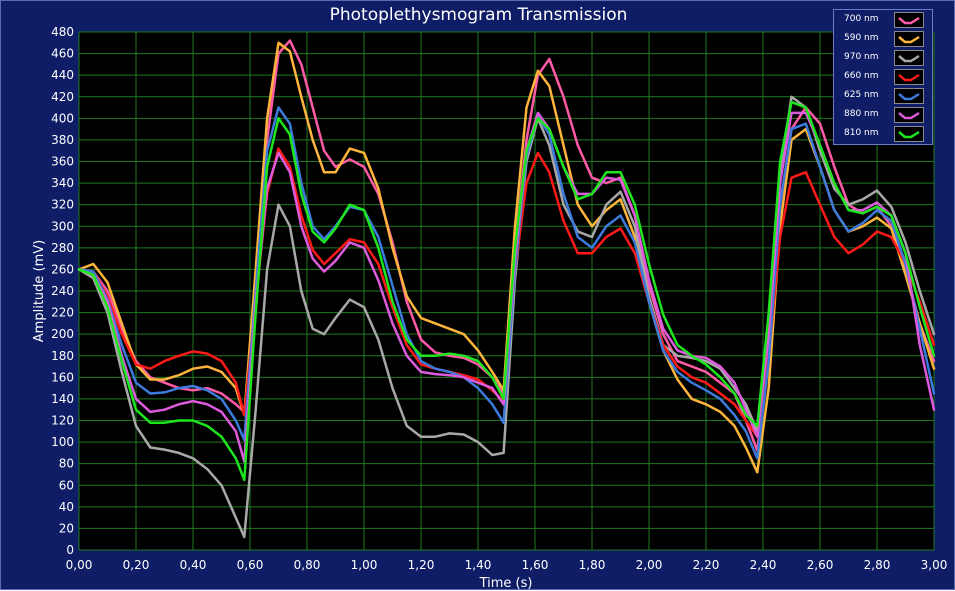  Describe the element at coordinates (66, 485) in the screenshot. I see `y-tick-label: 60` at that location.